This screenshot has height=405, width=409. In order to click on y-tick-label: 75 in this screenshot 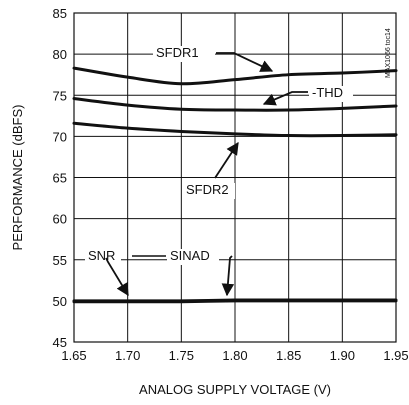, I will do `click(60, 95)`.